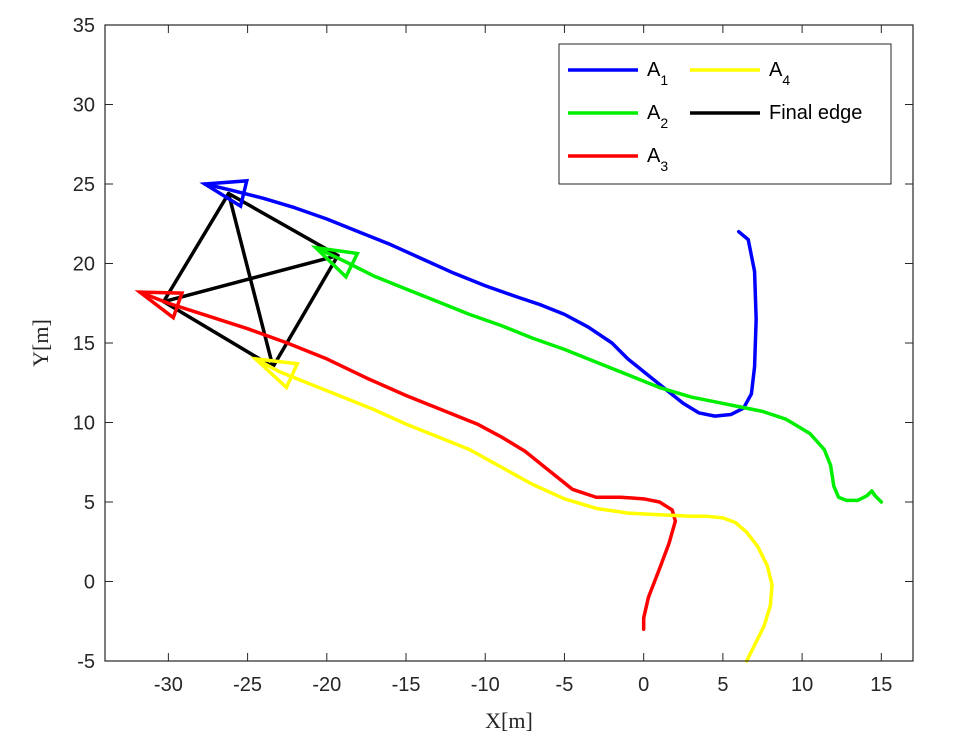 This screenshot has width=960, height=746. What do you see at coordinates (485, 685) in the screenshot?
I see `x-tick-label: -10` at bounding box center [485, 685].